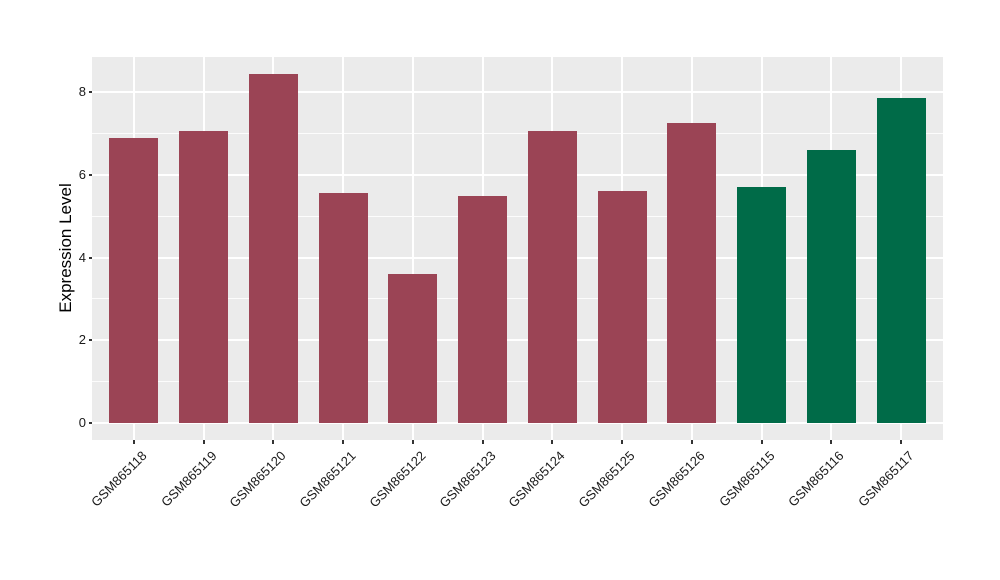 This screenshot has width=1000, height=580. I want to click on x-tick-label: GSM865118, so click(118, 479).